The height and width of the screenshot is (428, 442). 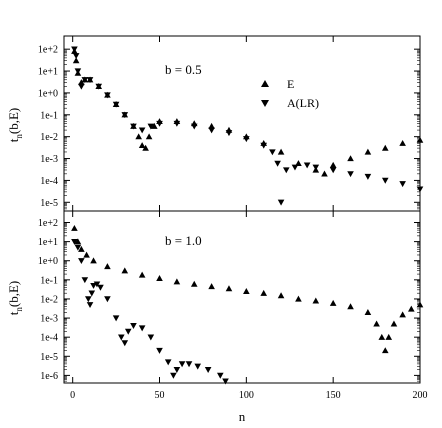 What do you see at coordinates (333, 395) in the screenshot?
I see `xtick-label-3: 150` at bounding box center [333, 395].